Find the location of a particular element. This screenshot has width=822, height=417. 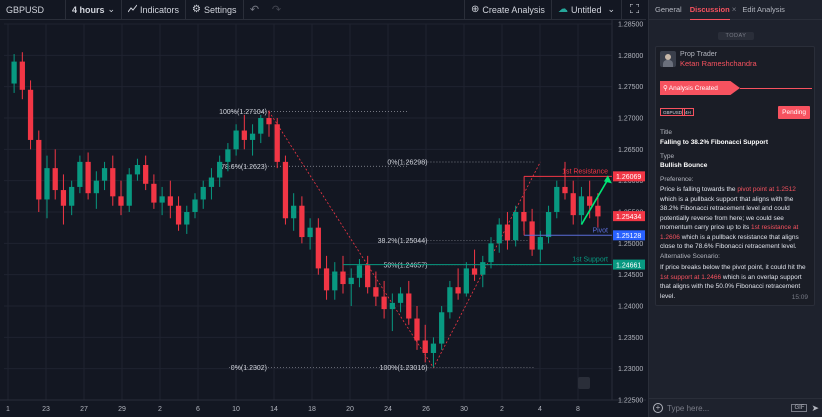

tab-discussion: Discussion is located at coordinates (709, 10).